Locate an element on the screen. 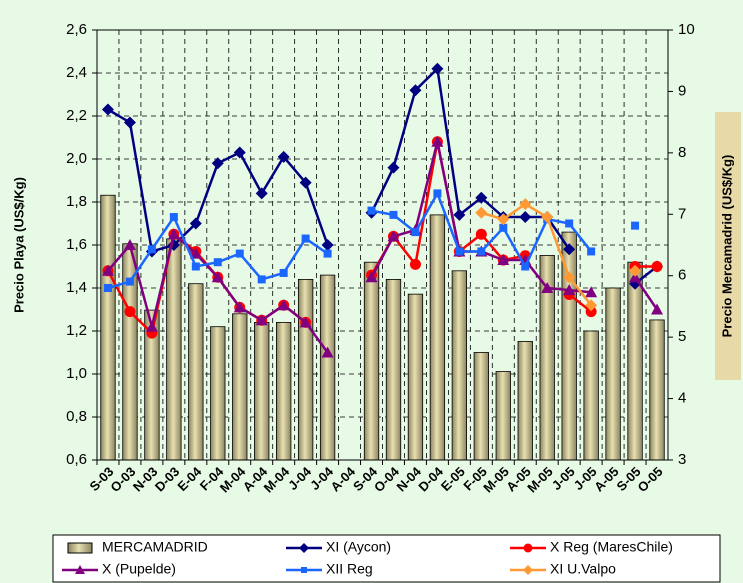  legend-label: XII Reg is located at coordinates (349, 569).